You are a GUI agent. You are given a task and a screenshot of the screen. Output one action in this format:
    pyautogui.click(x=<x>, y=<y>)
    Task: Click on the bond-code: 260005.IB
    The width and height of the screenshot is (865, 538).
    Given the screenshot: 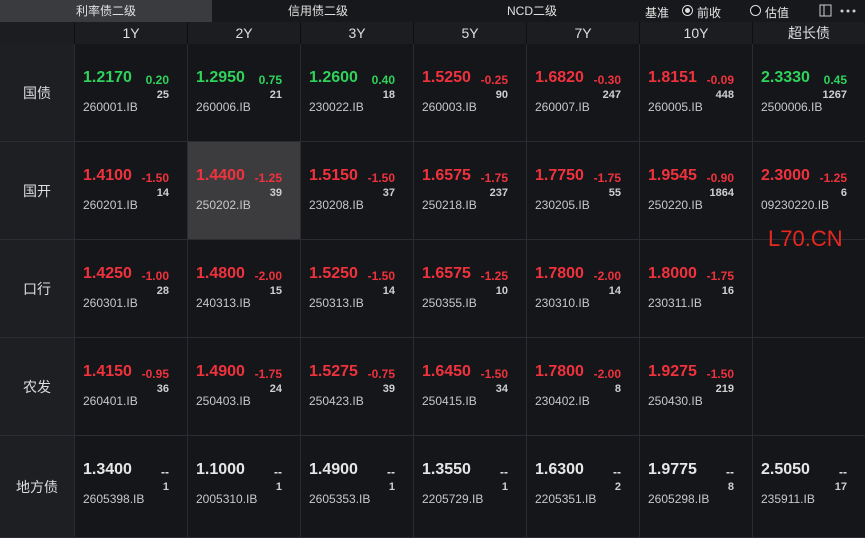 What is the action you would take?
    pyautogui.click(x=675, y=107)
    